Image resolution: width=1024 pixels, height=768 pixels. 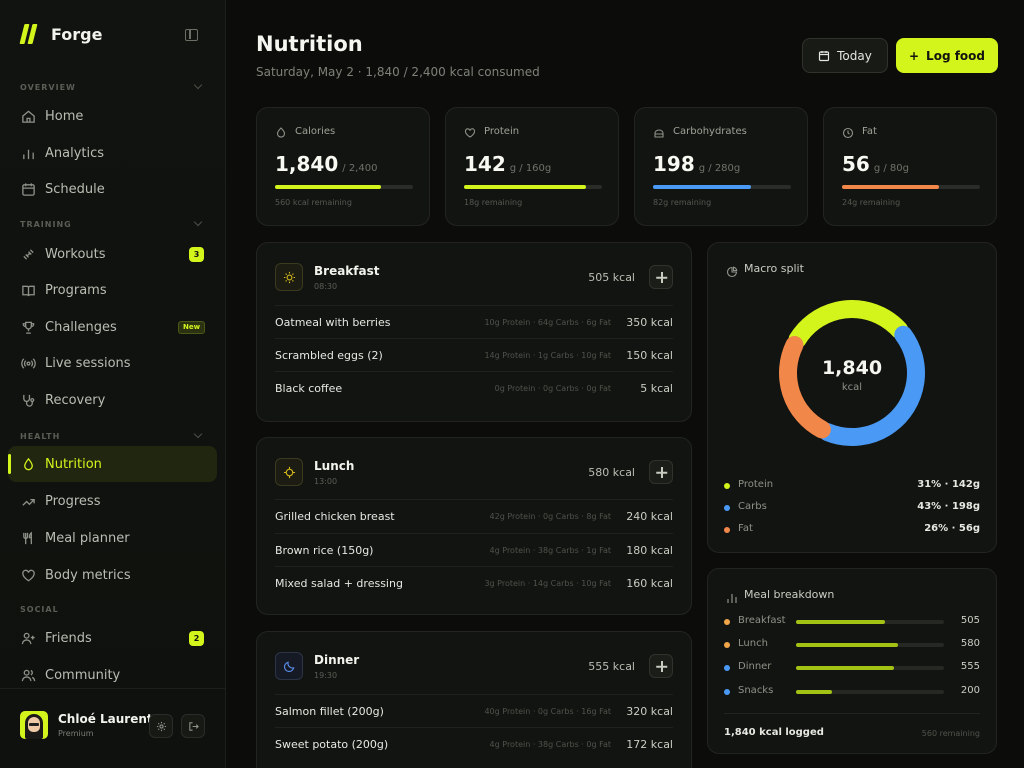 I want to click on sidebar-item-analytics: Analytics, so click(x=112, y=153).